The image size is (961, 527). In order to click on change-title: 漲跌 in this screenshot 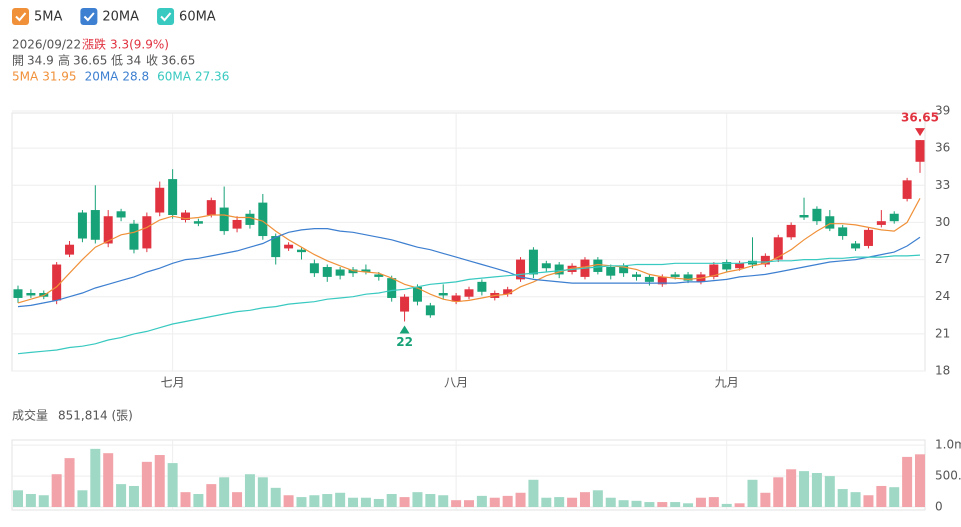, I will do `click(94, 44)`.